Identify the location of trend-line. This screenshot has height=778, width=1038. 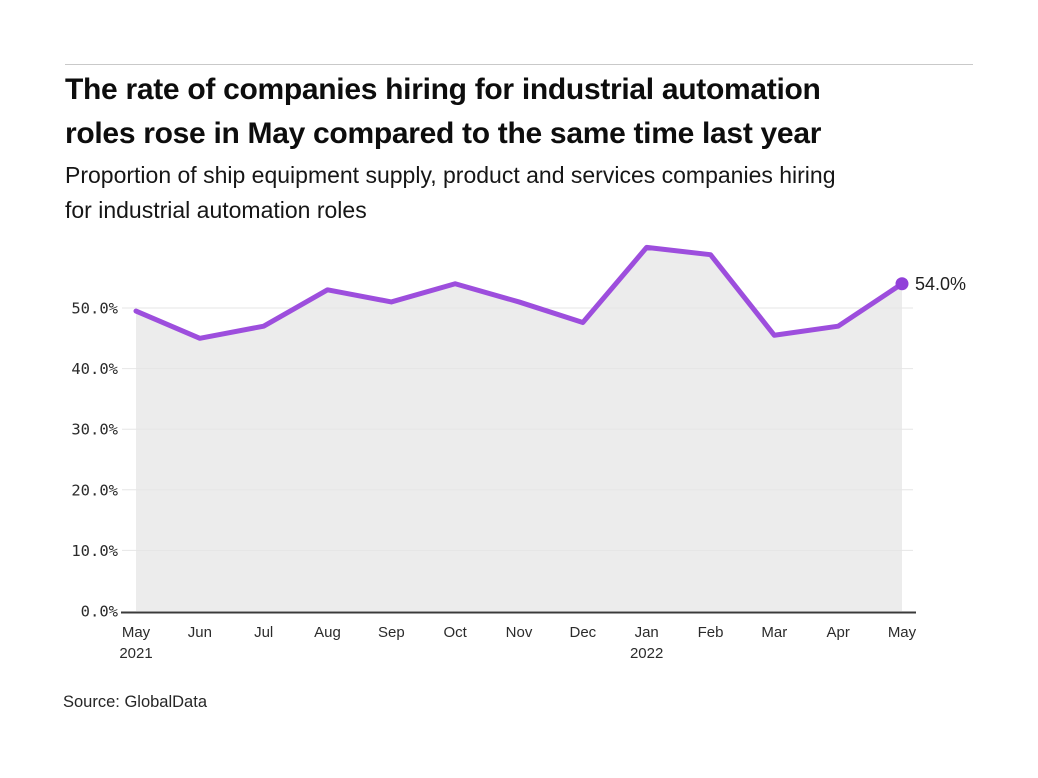
(519, 292).